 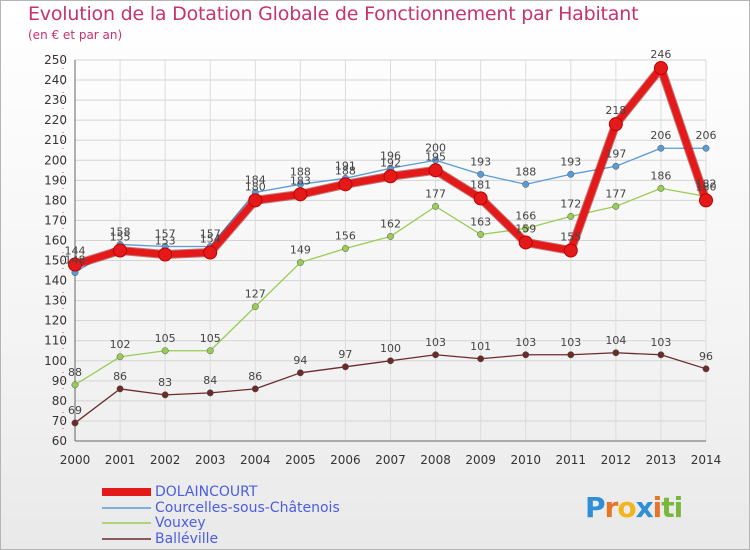 What do you see at coordinates (480, 460) in the screenshot?
I see `x-tick-label: 2009` at bounding box center [480, 460].